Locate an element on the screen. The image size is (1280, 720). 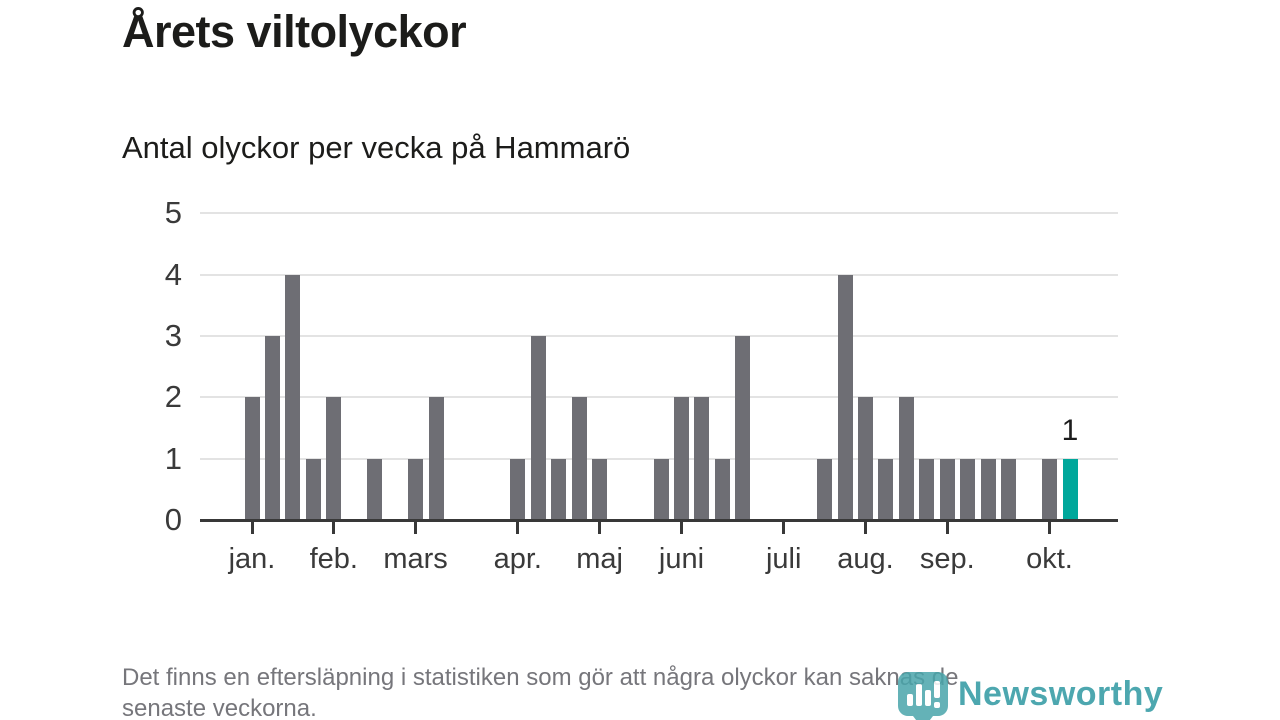
y-axis-label-3: 3 is located at coordinates (173, 335).